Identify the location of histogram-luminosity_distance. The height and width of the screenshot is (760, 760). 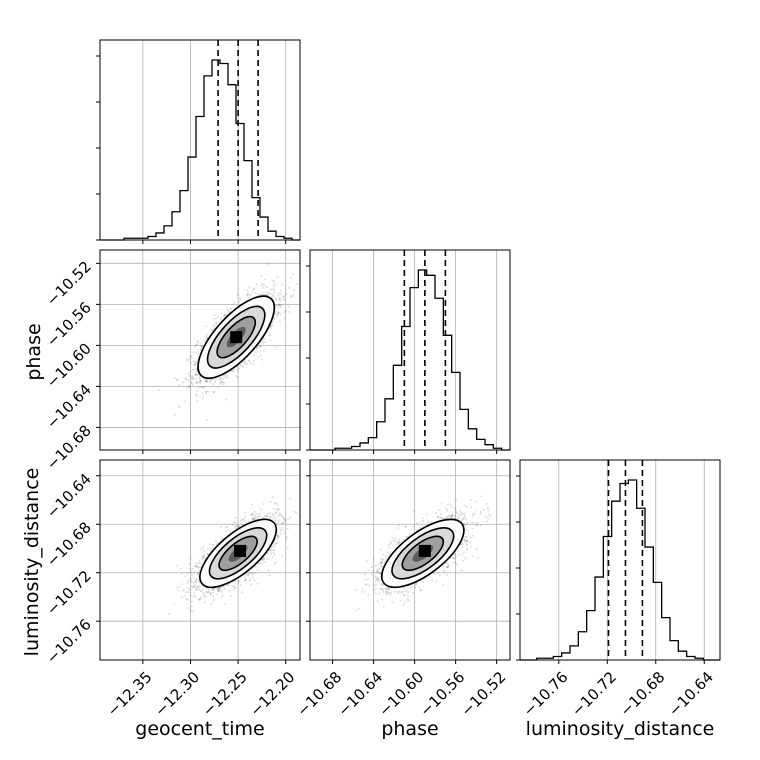
(620, 570).